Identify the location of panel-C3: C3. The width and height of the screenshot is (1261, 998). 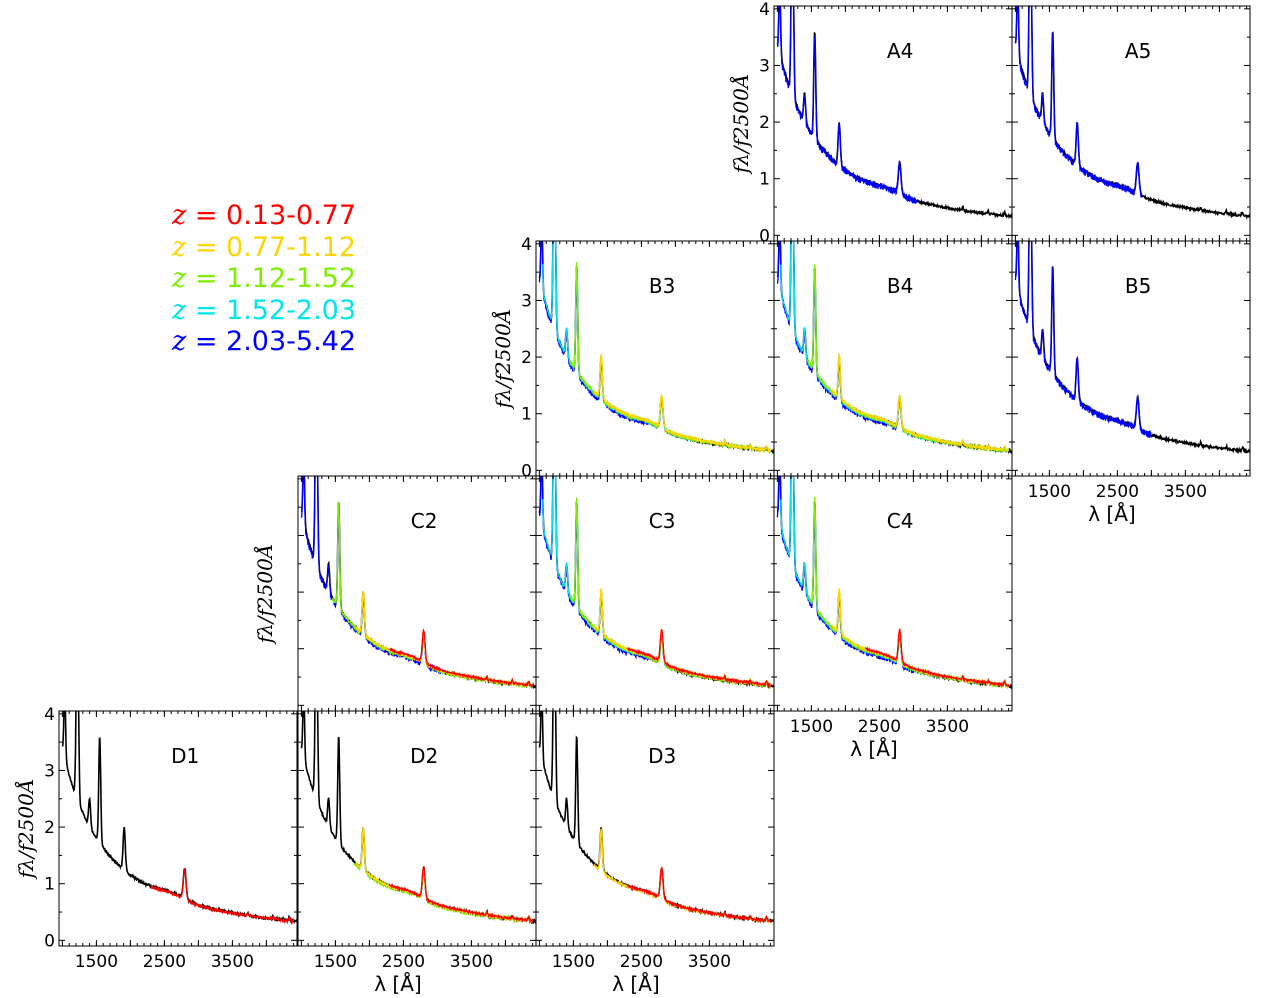
(655, 593).